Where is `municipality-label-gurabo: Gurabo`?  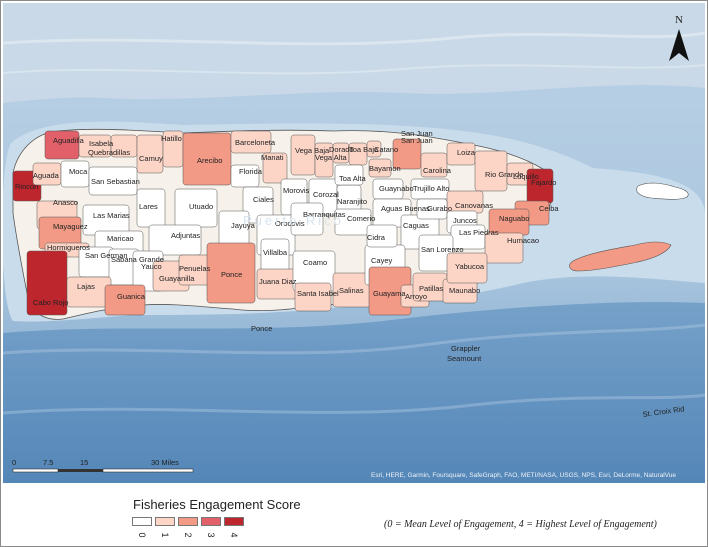
municipality-label-gurabo: Gurabo is located at coordinates (439, 208).